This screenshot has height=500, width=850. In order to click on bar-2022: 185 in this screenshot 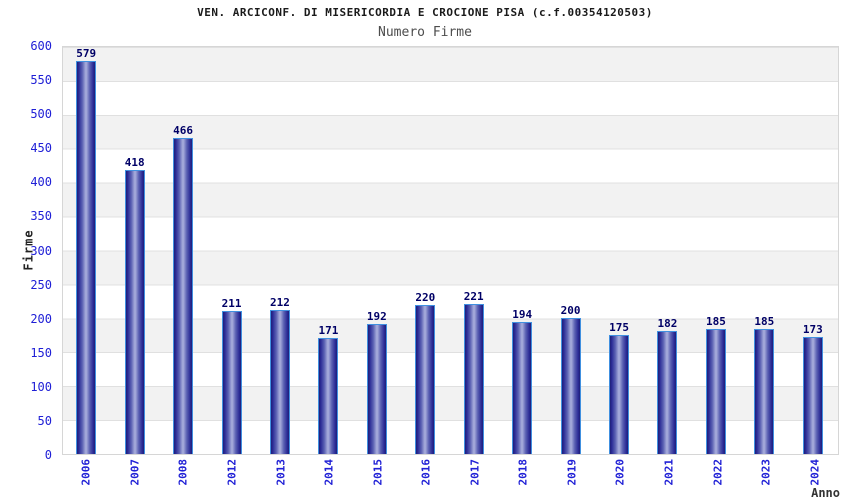, I will do `click(715, 384)`.